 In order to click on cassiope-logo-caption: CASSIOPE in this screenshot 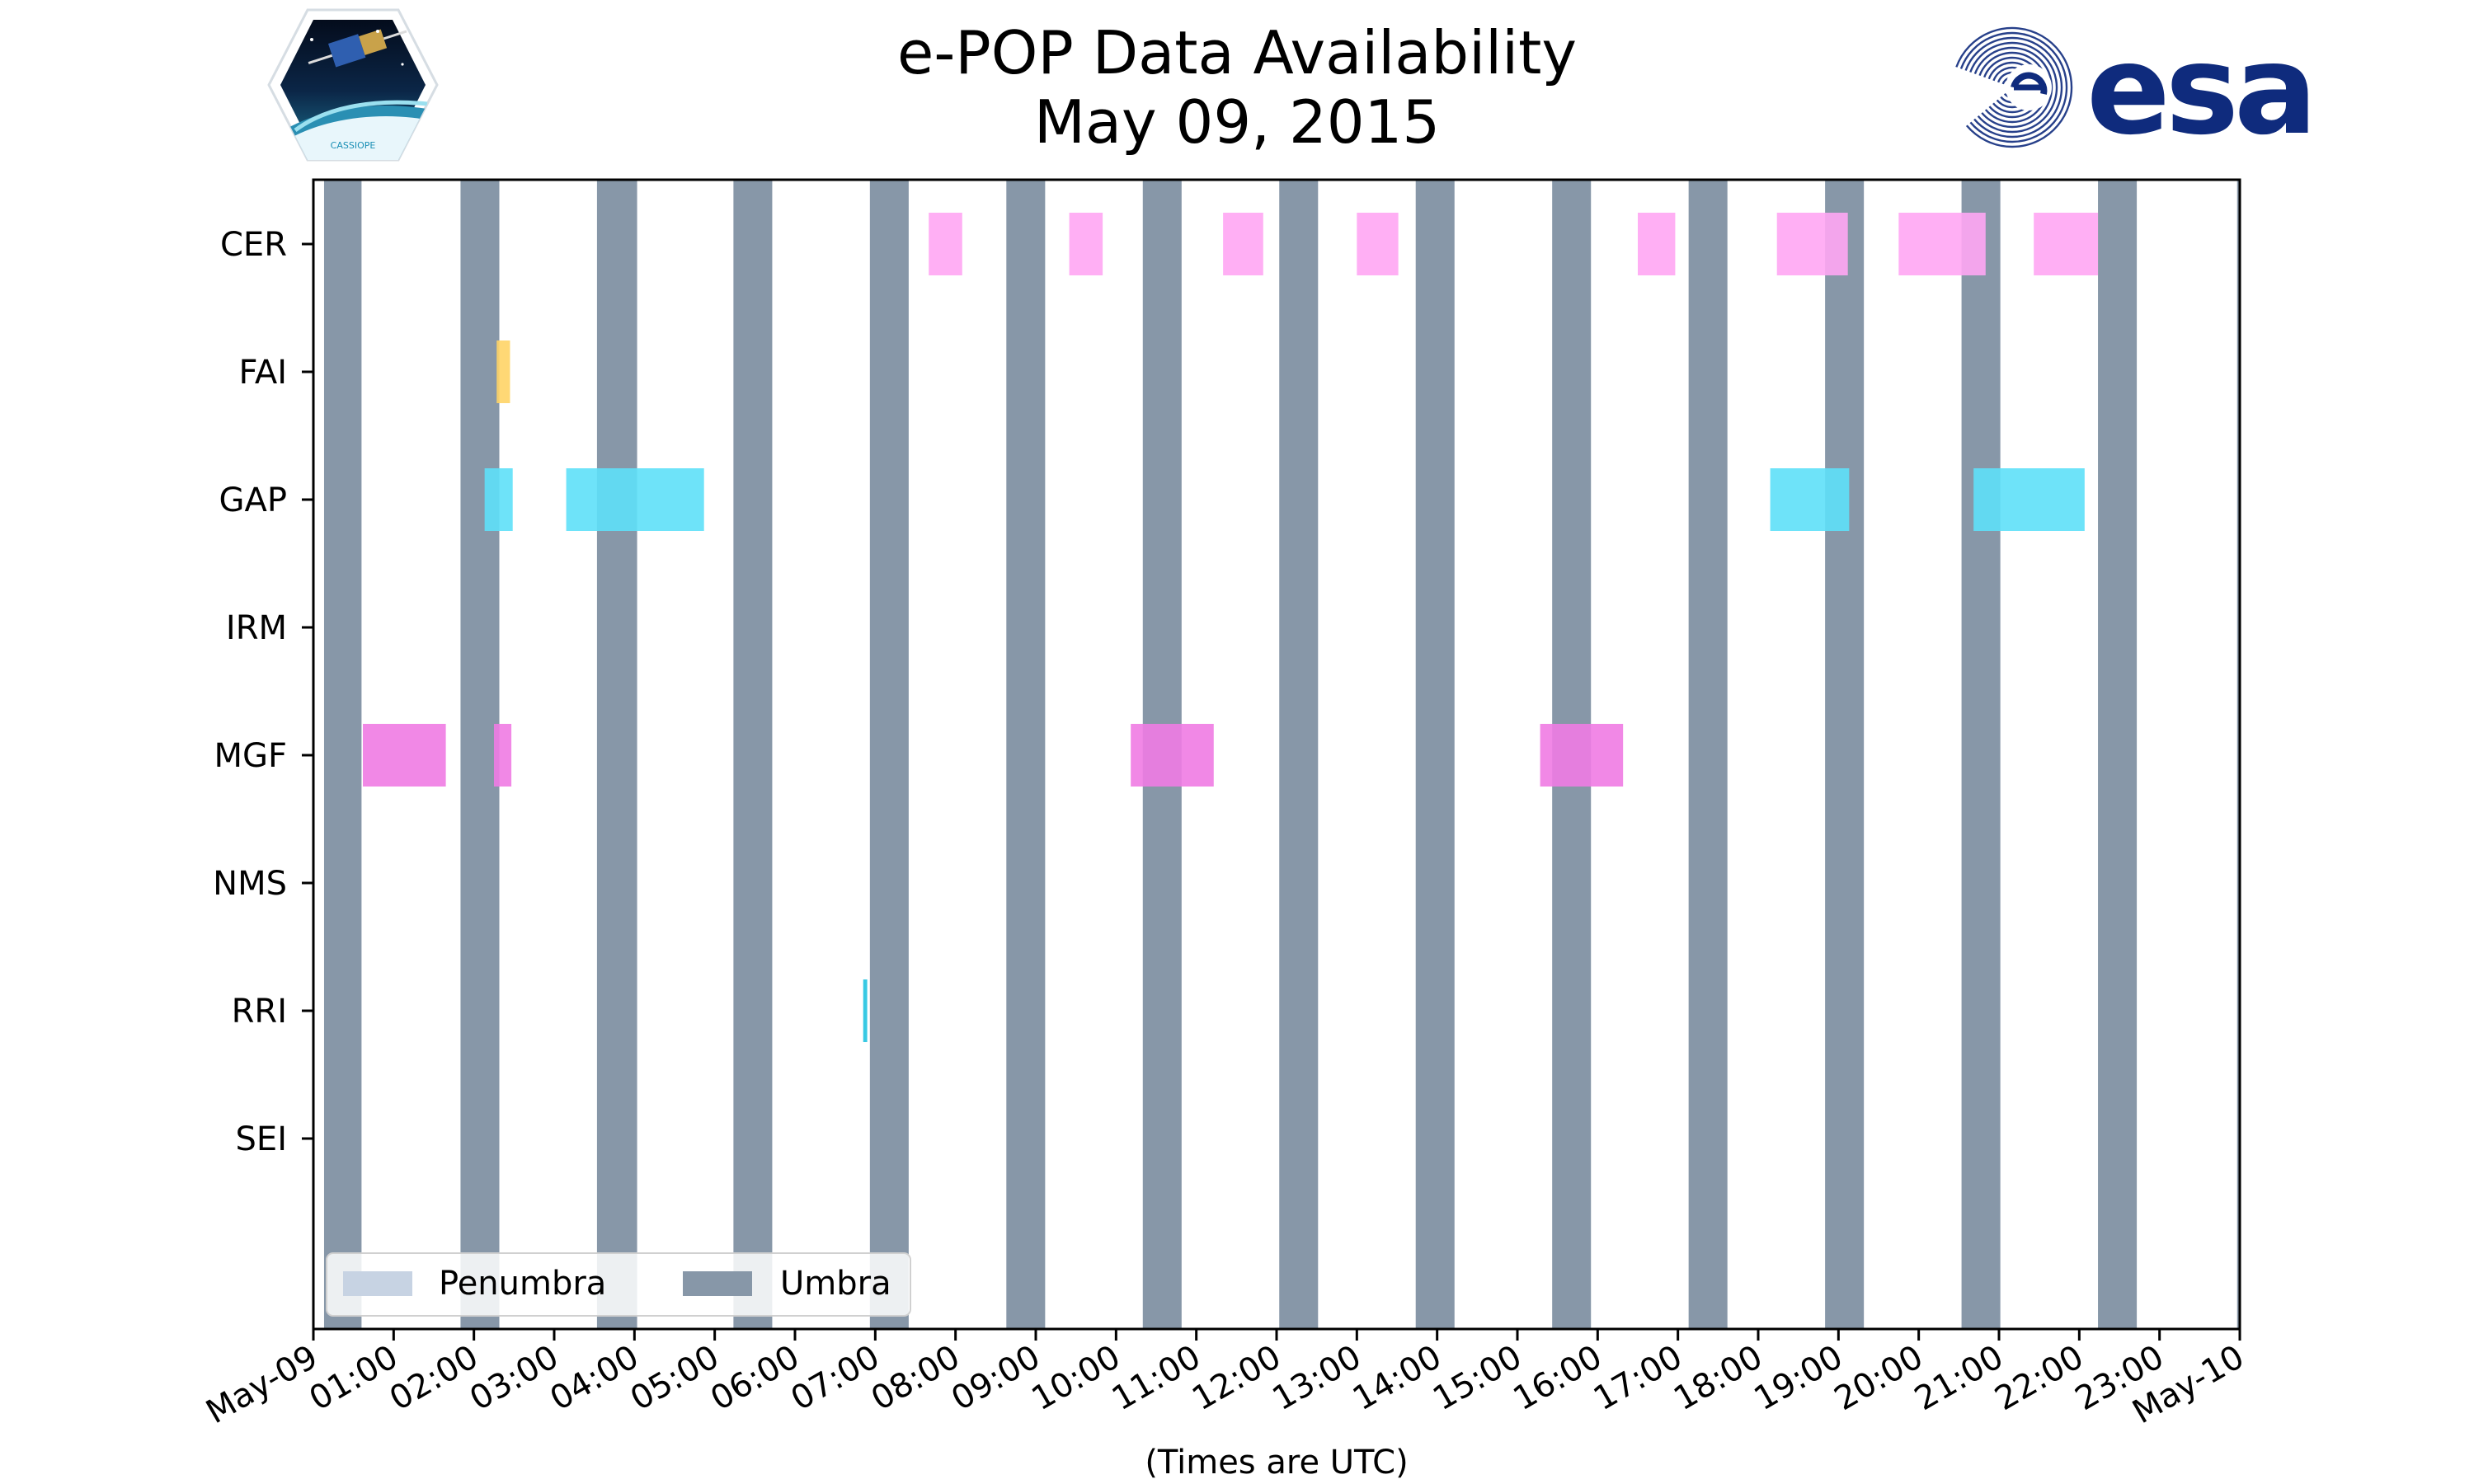, I will do `click(353, 145)`.